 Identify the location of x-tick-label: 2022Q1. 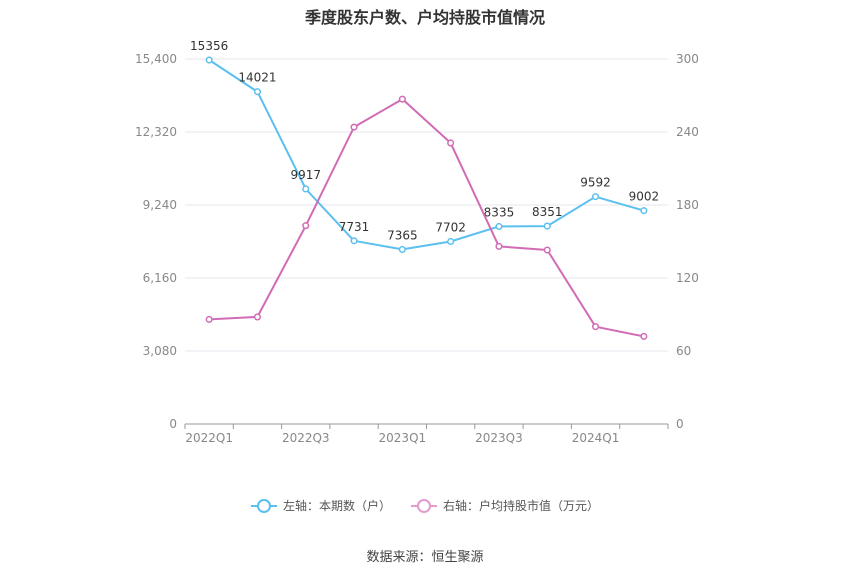
(209, 438).